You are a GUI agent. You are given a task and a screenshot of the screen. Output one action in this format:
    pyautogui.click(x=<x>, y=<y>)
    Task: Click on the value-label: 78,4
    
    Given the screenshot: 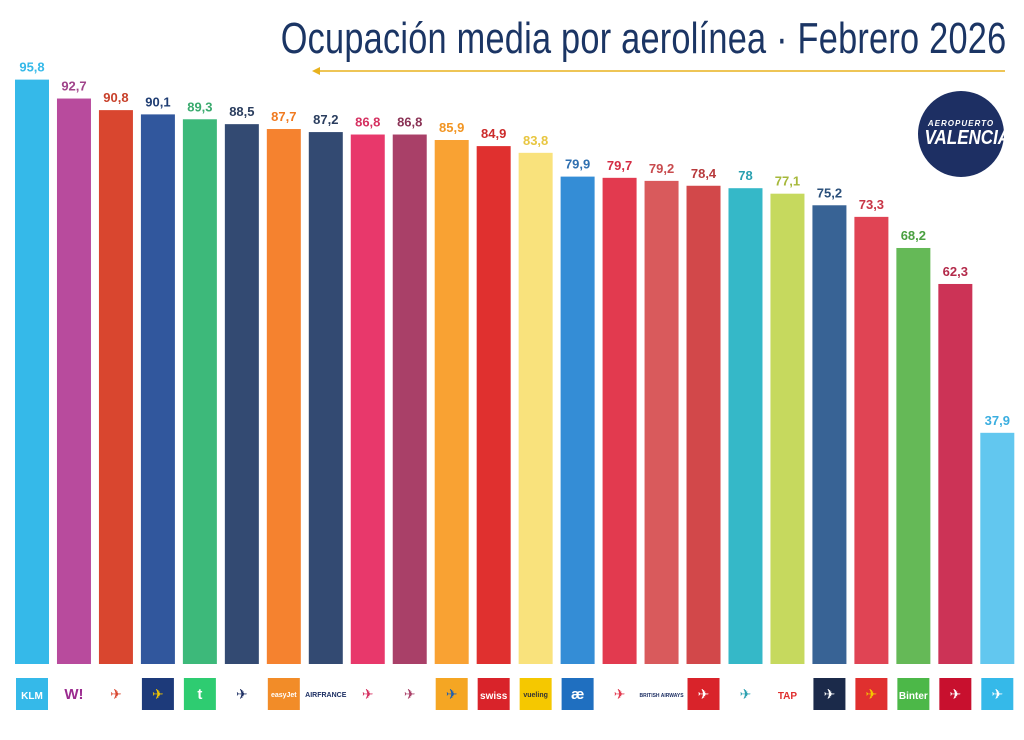 What is the action you would take?
    pyautogui.click(x=704, y=173)
    